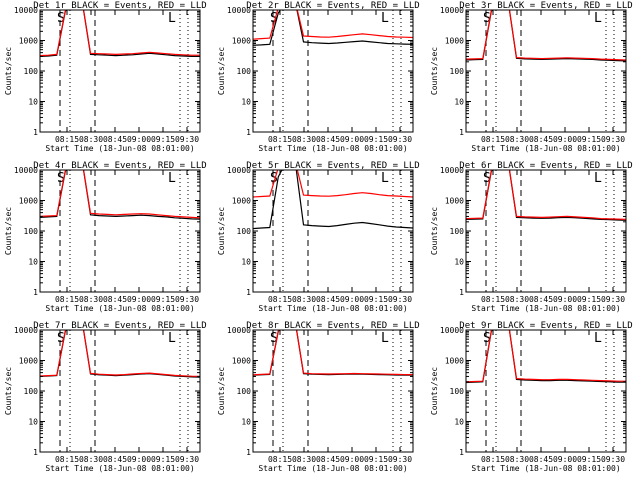  Describe the element at coordinates (332, 6) in the screenshot. I see `panel-title: Det_2r BLACK = Events, RED = LLD` at that location.